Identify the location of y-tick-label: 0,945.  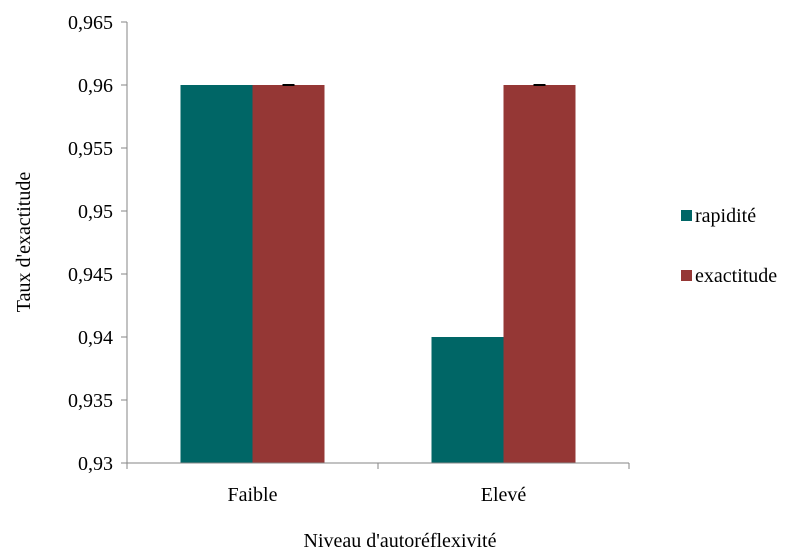
(90, 275).